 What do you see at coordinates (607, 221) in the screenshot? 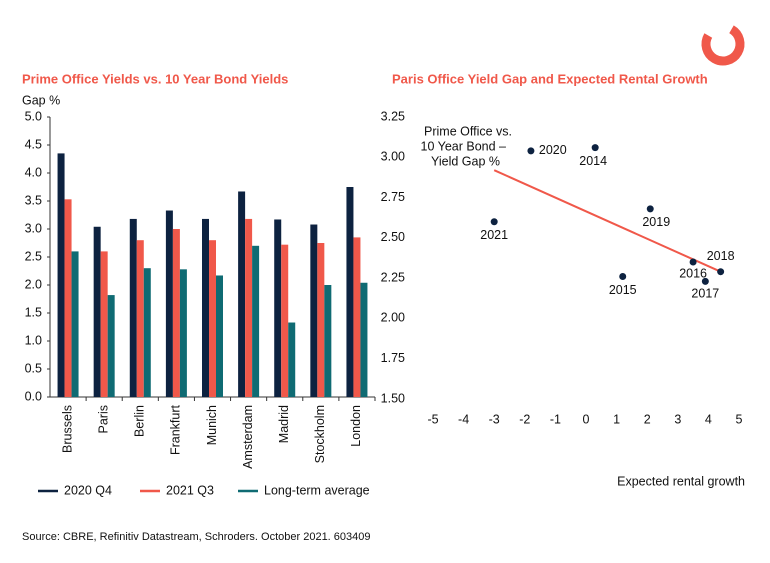
I see `trend-line` at bounding box center [607, 221].